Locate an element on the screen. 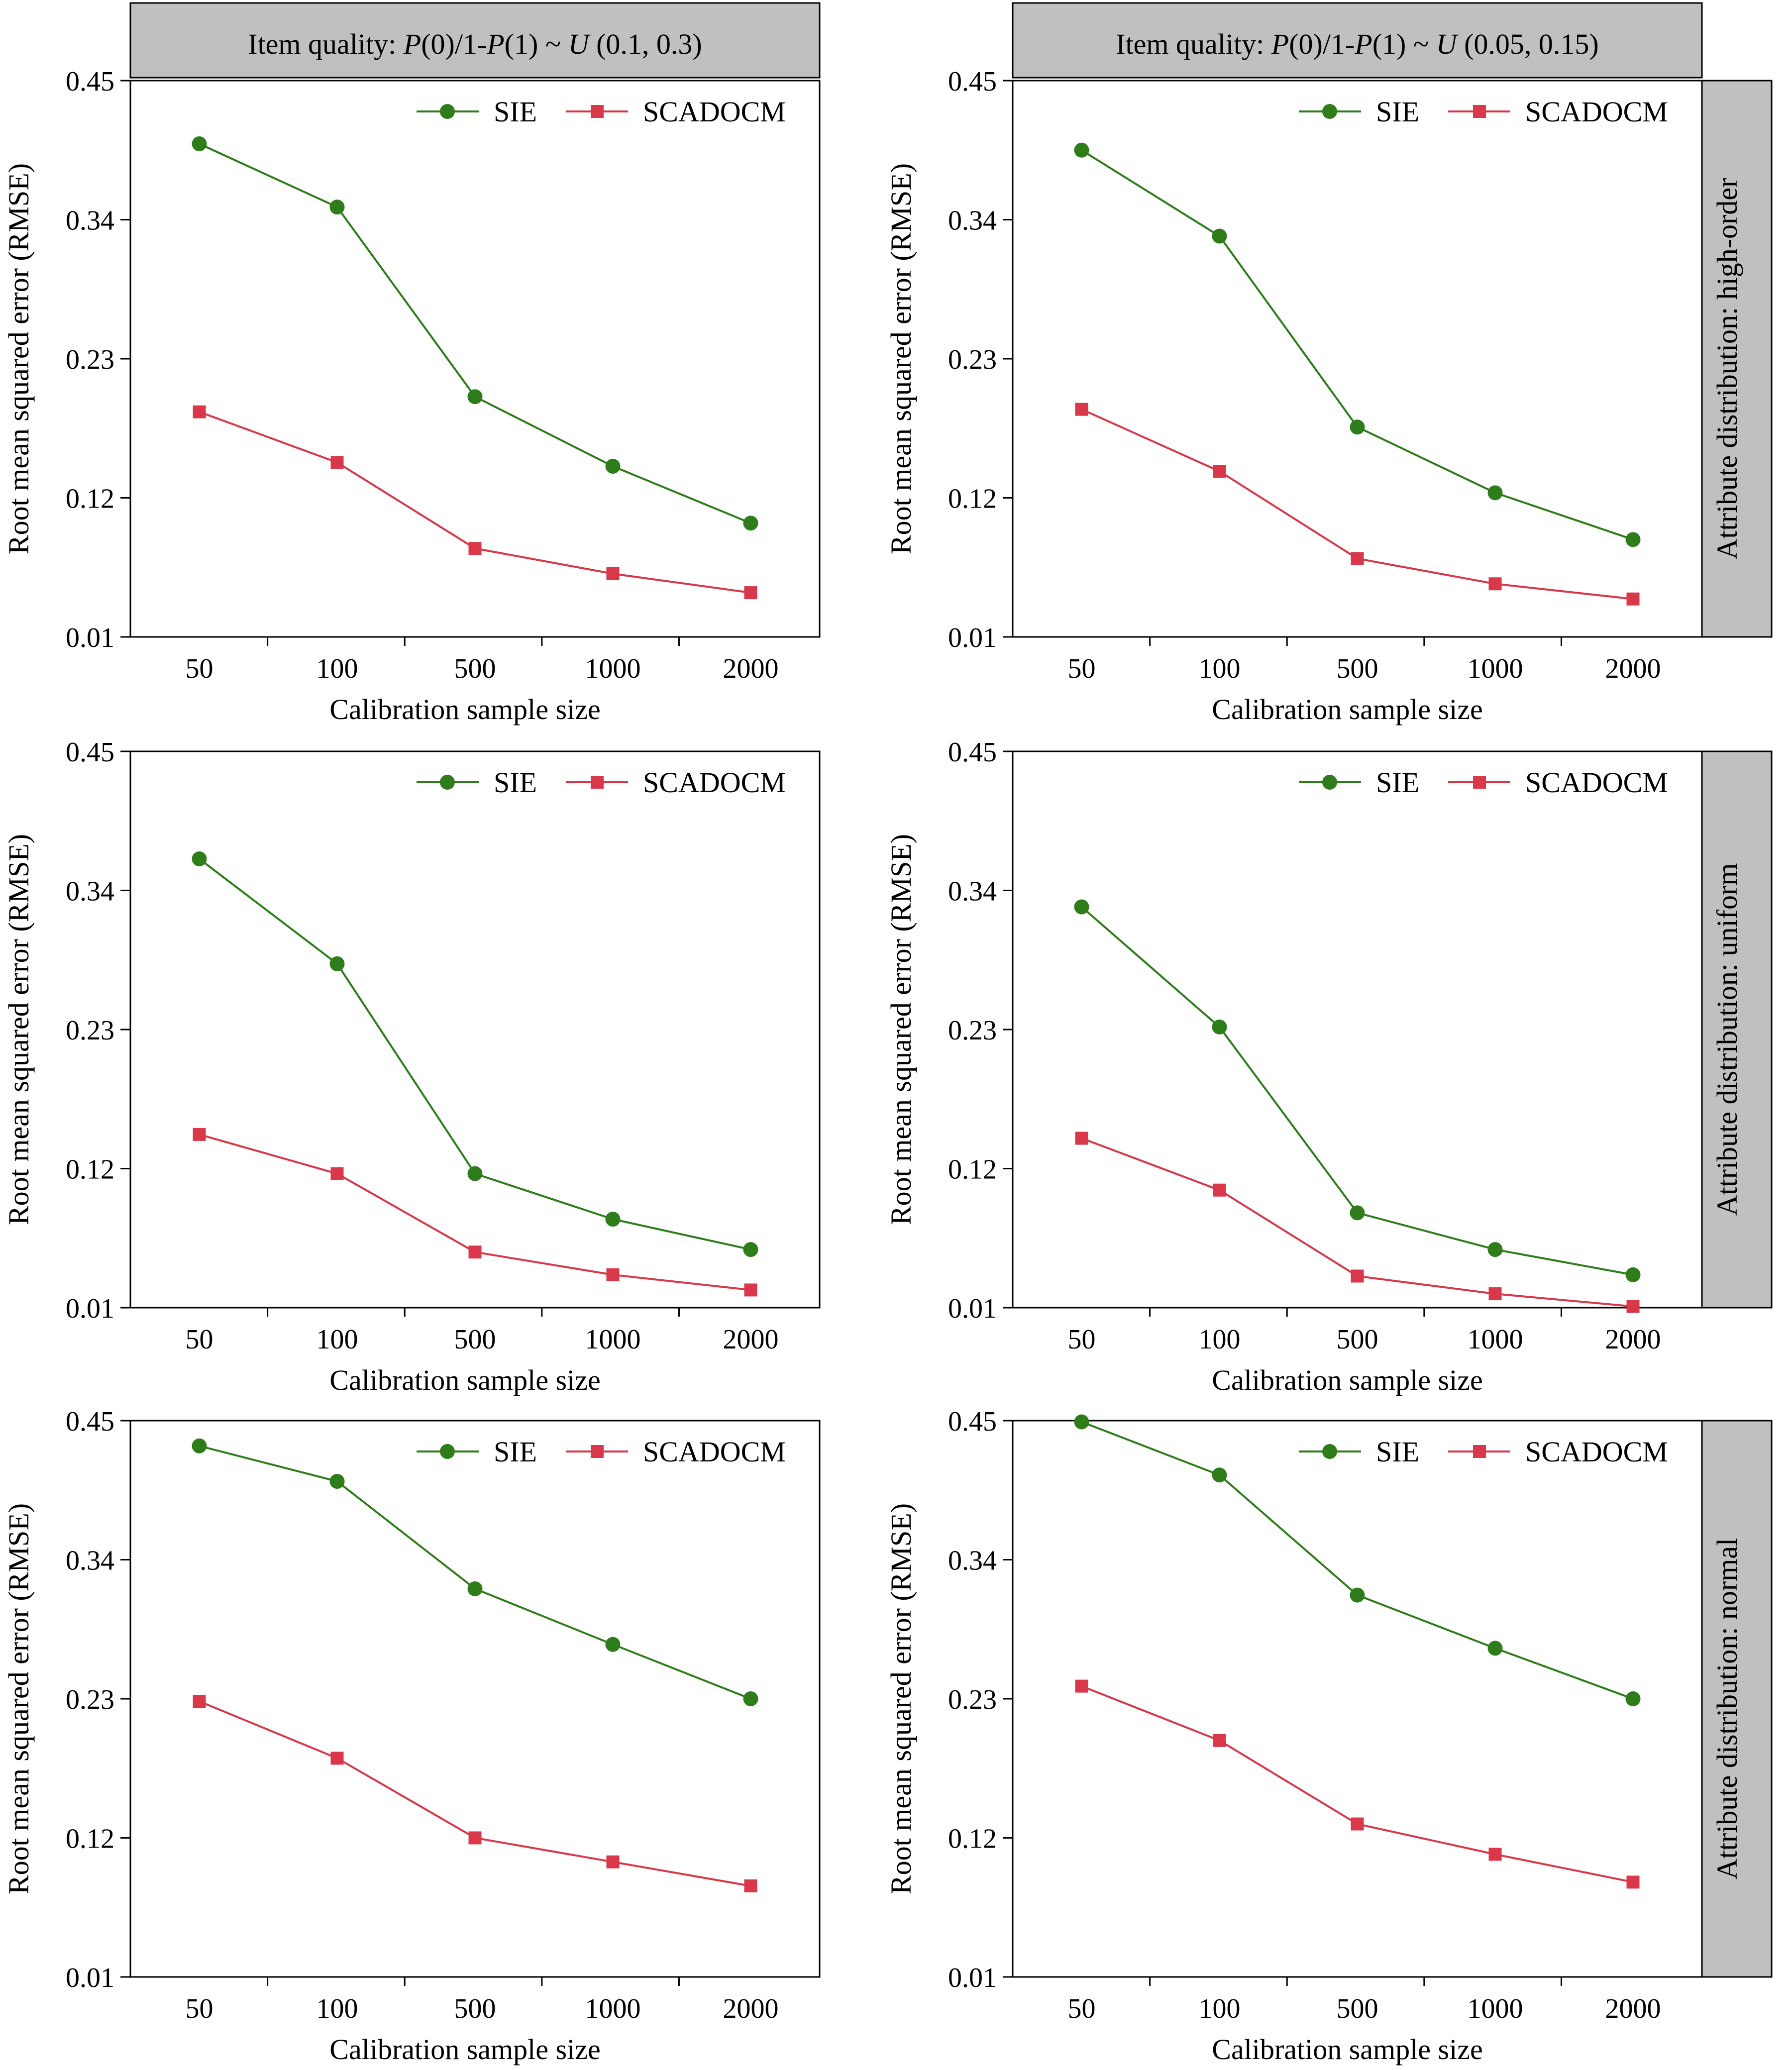 Image resolution: width=1792 pixels, height=2070 pixels. strip-text-b: (1) ~ is located at coordinates (1404, 44).